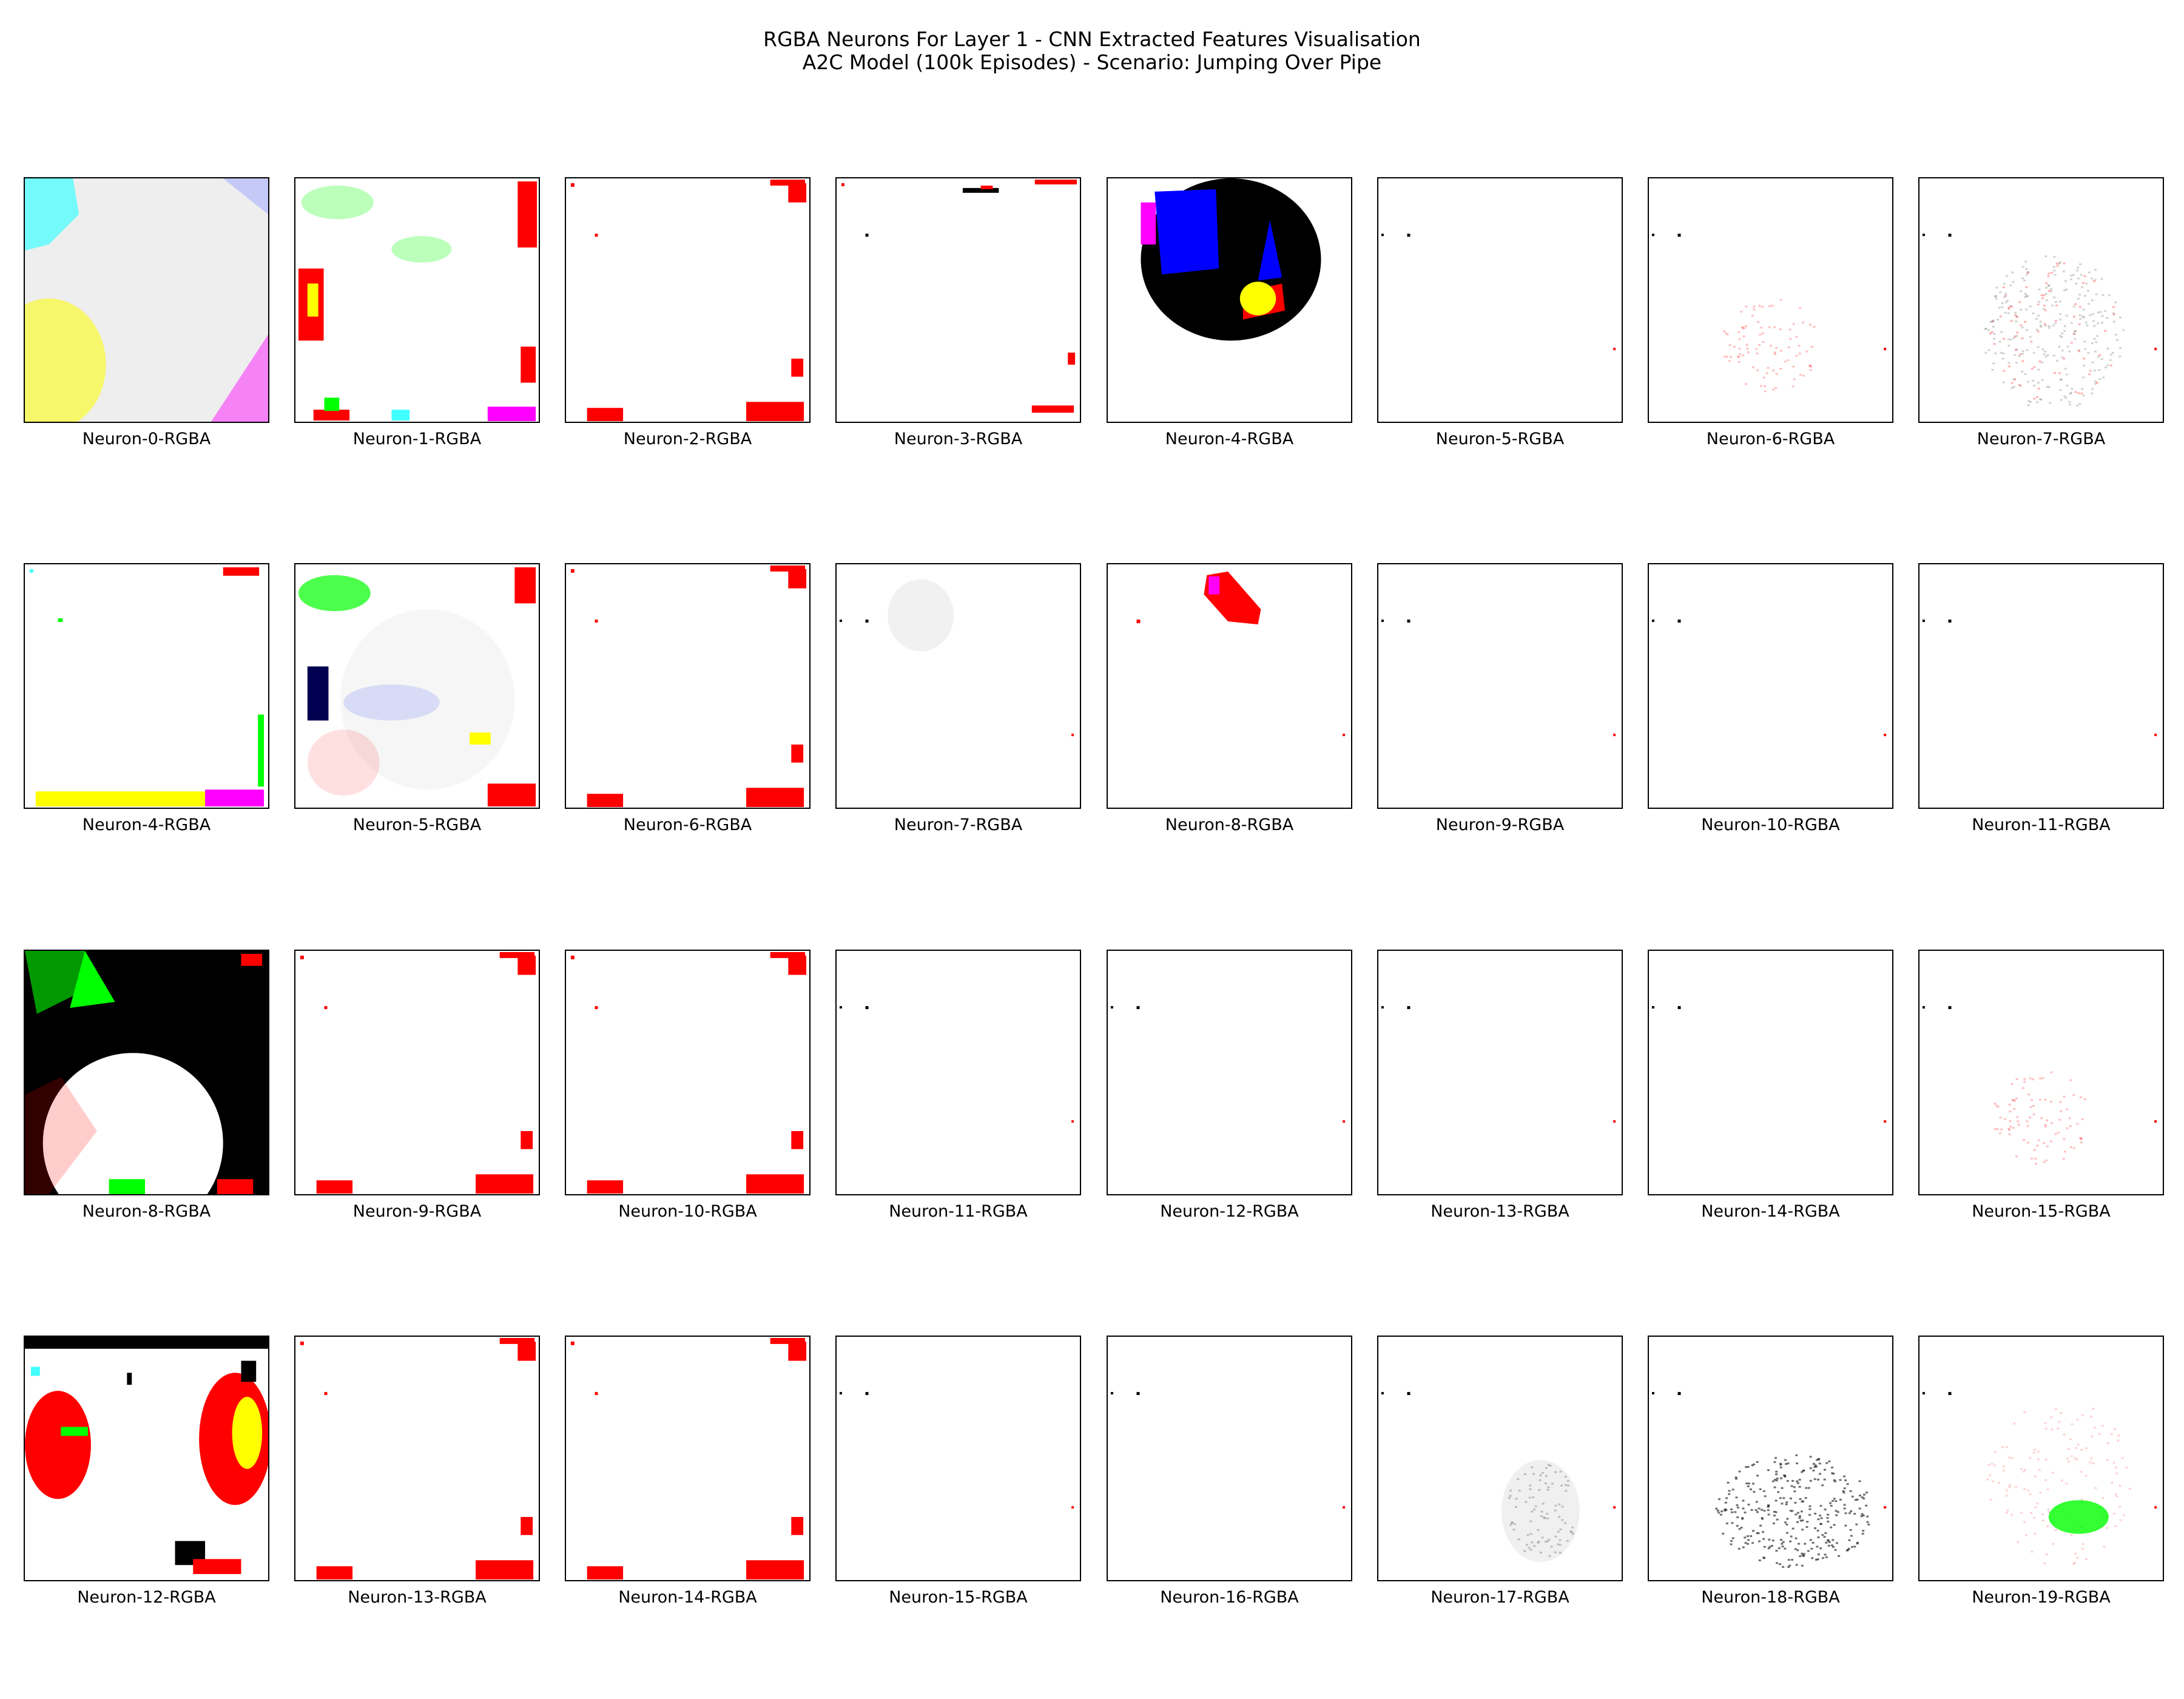  I want to click on neuron-label: Neuron-16-RGBA, so click(1229, 1597).